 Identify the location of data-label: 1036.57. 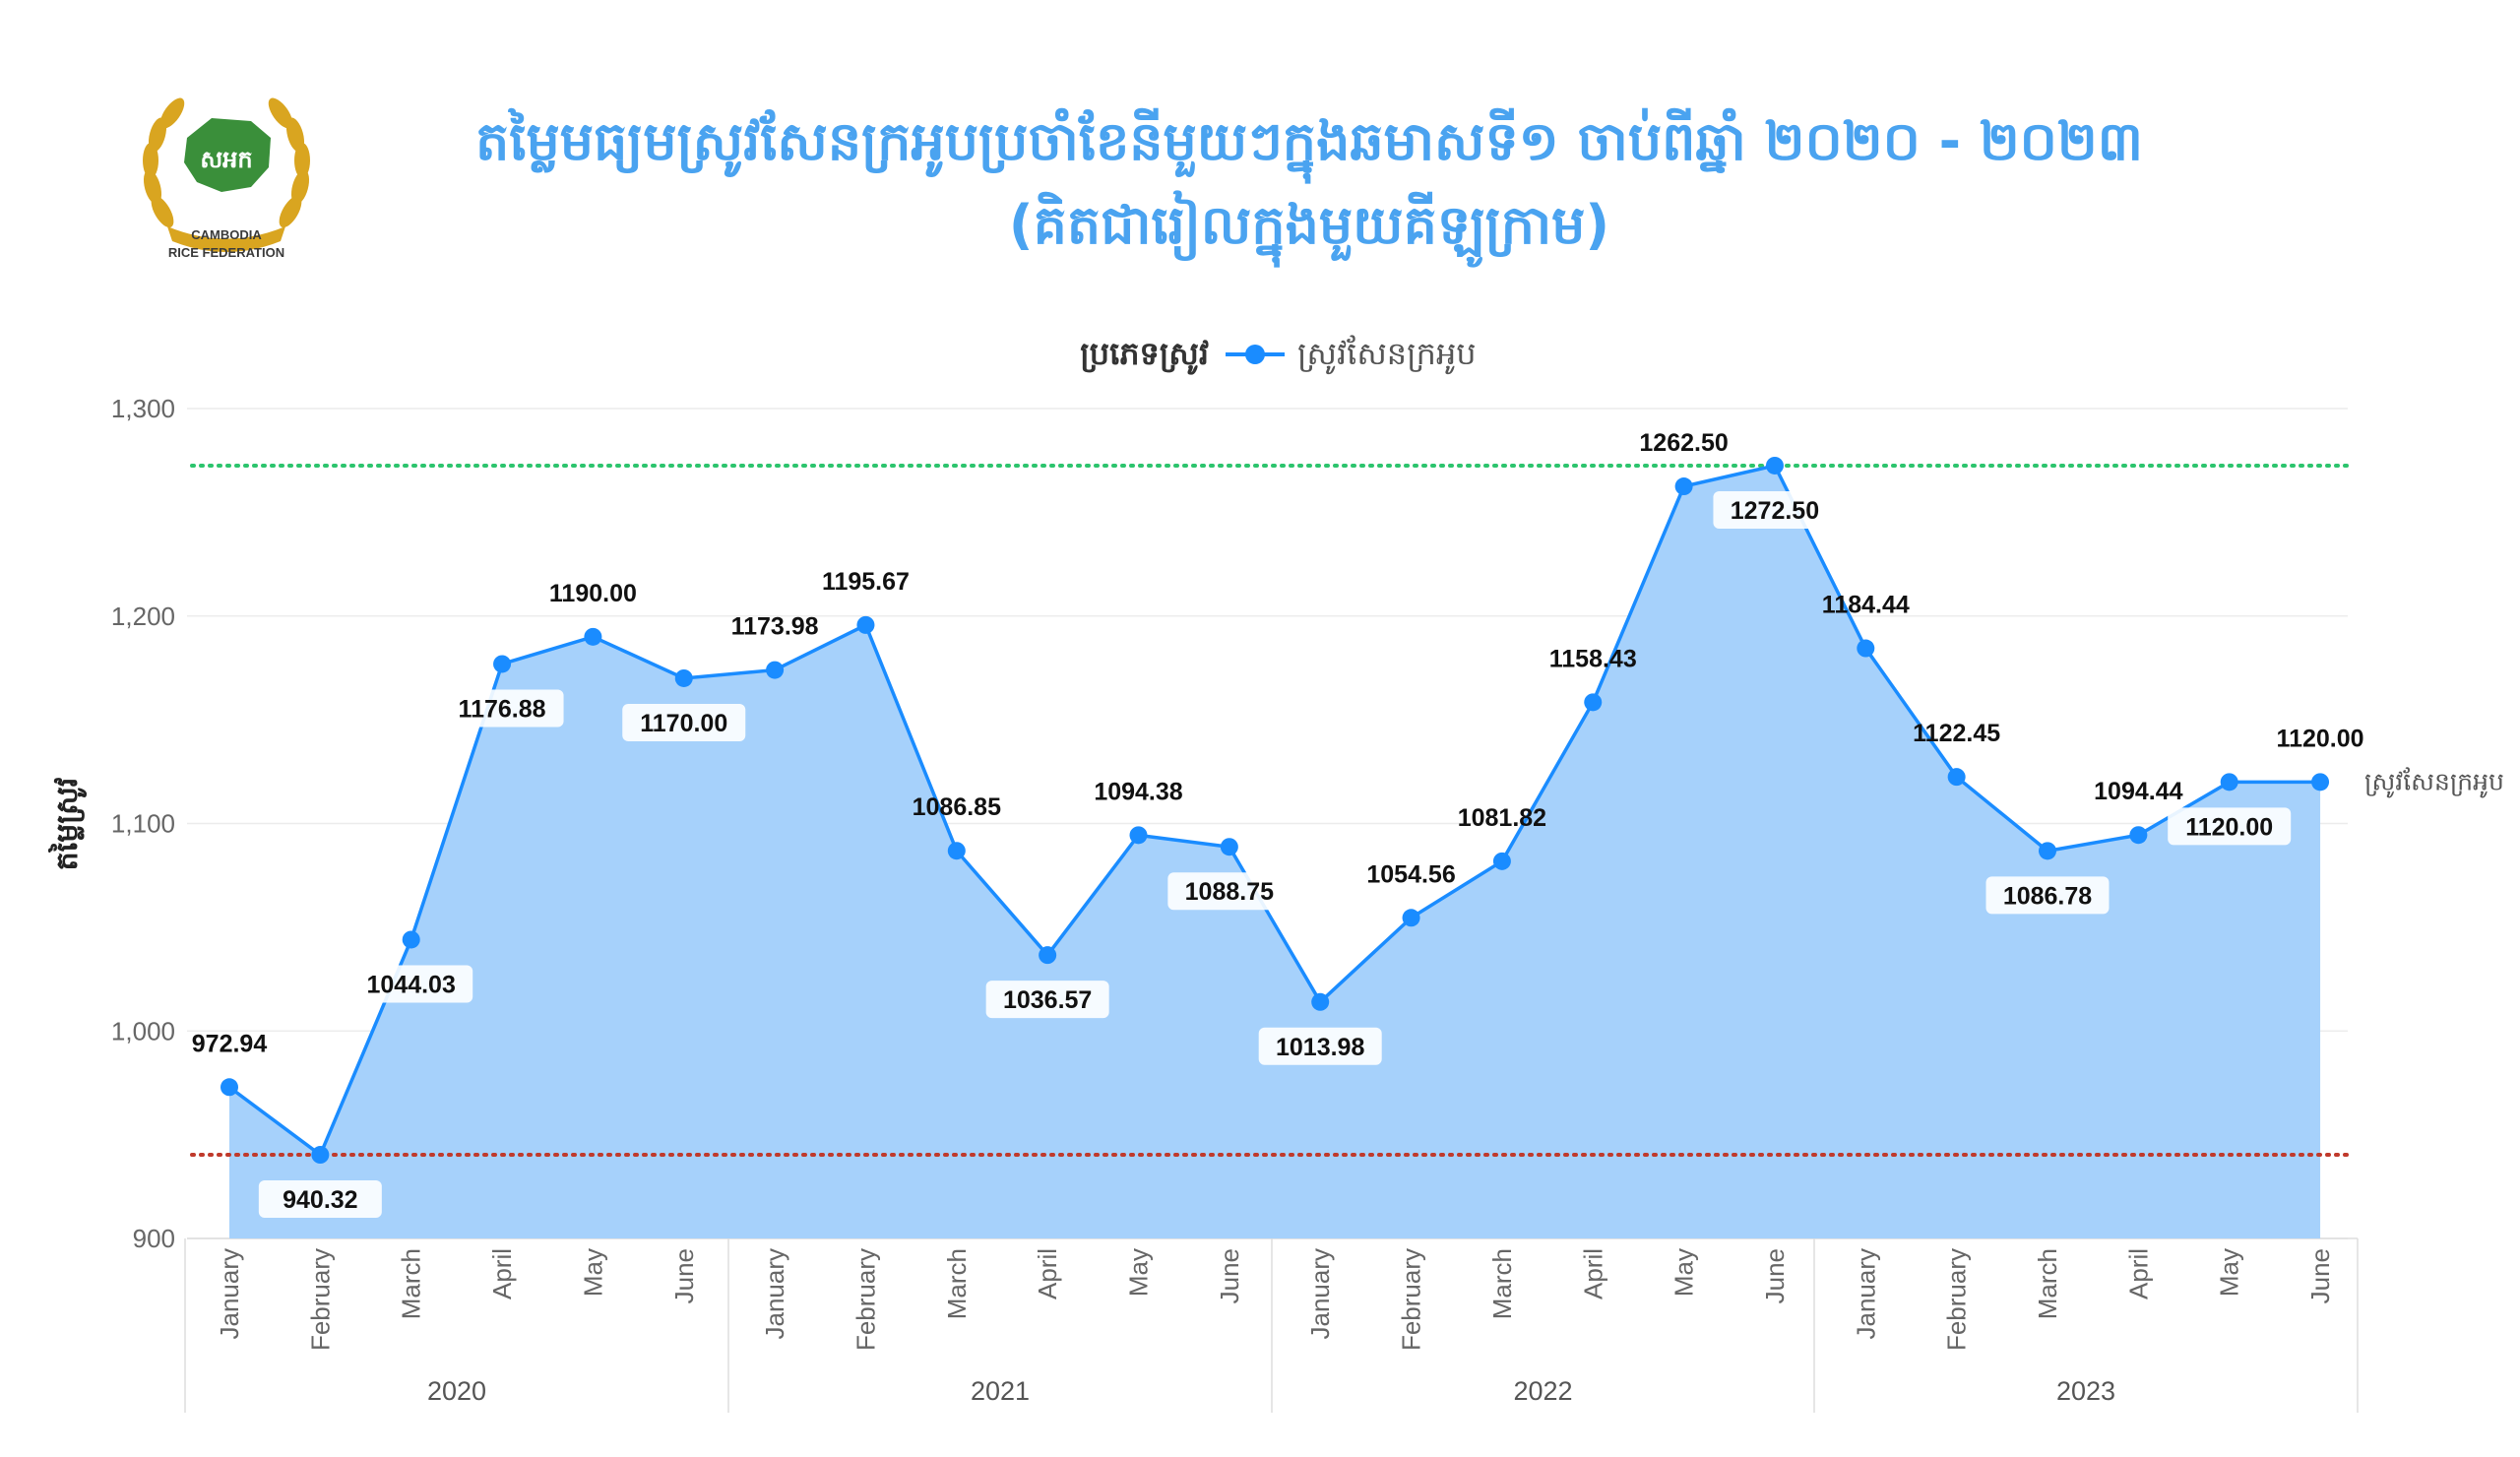
(1047, 1000).